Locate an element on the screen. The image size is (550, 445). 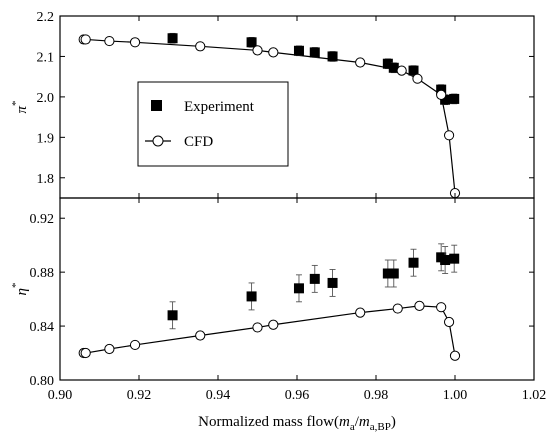
top-y-tick-label: 1.8 is located at coordinates (46, 179).